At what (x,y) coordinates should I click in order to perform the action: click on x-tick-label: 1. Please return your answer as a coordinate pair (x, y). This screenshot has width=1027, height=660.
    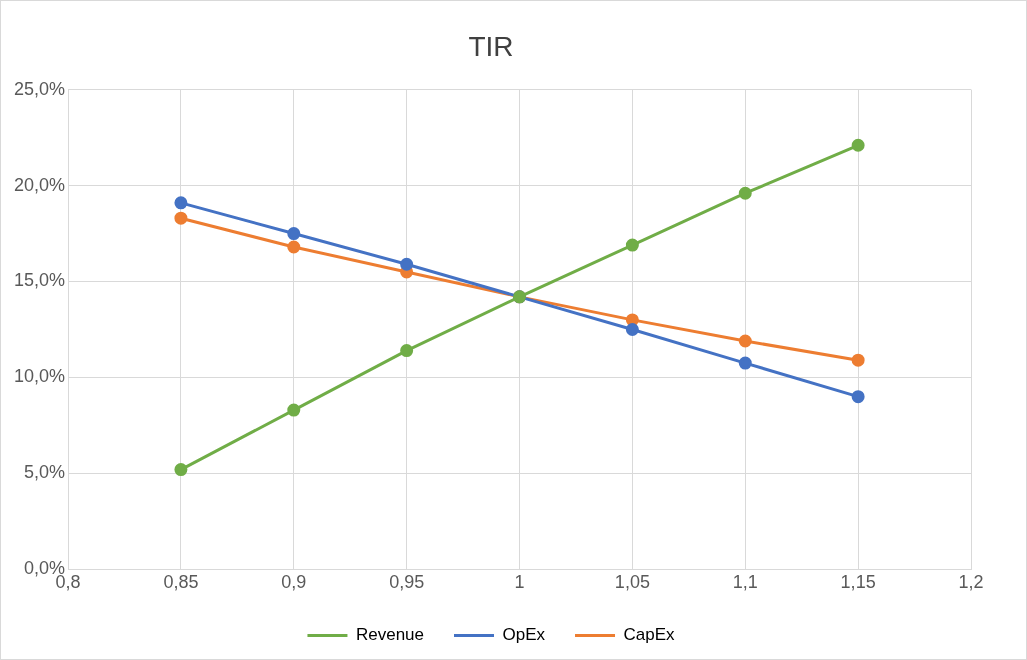
    Looking at the image, I should click on (519, 582).